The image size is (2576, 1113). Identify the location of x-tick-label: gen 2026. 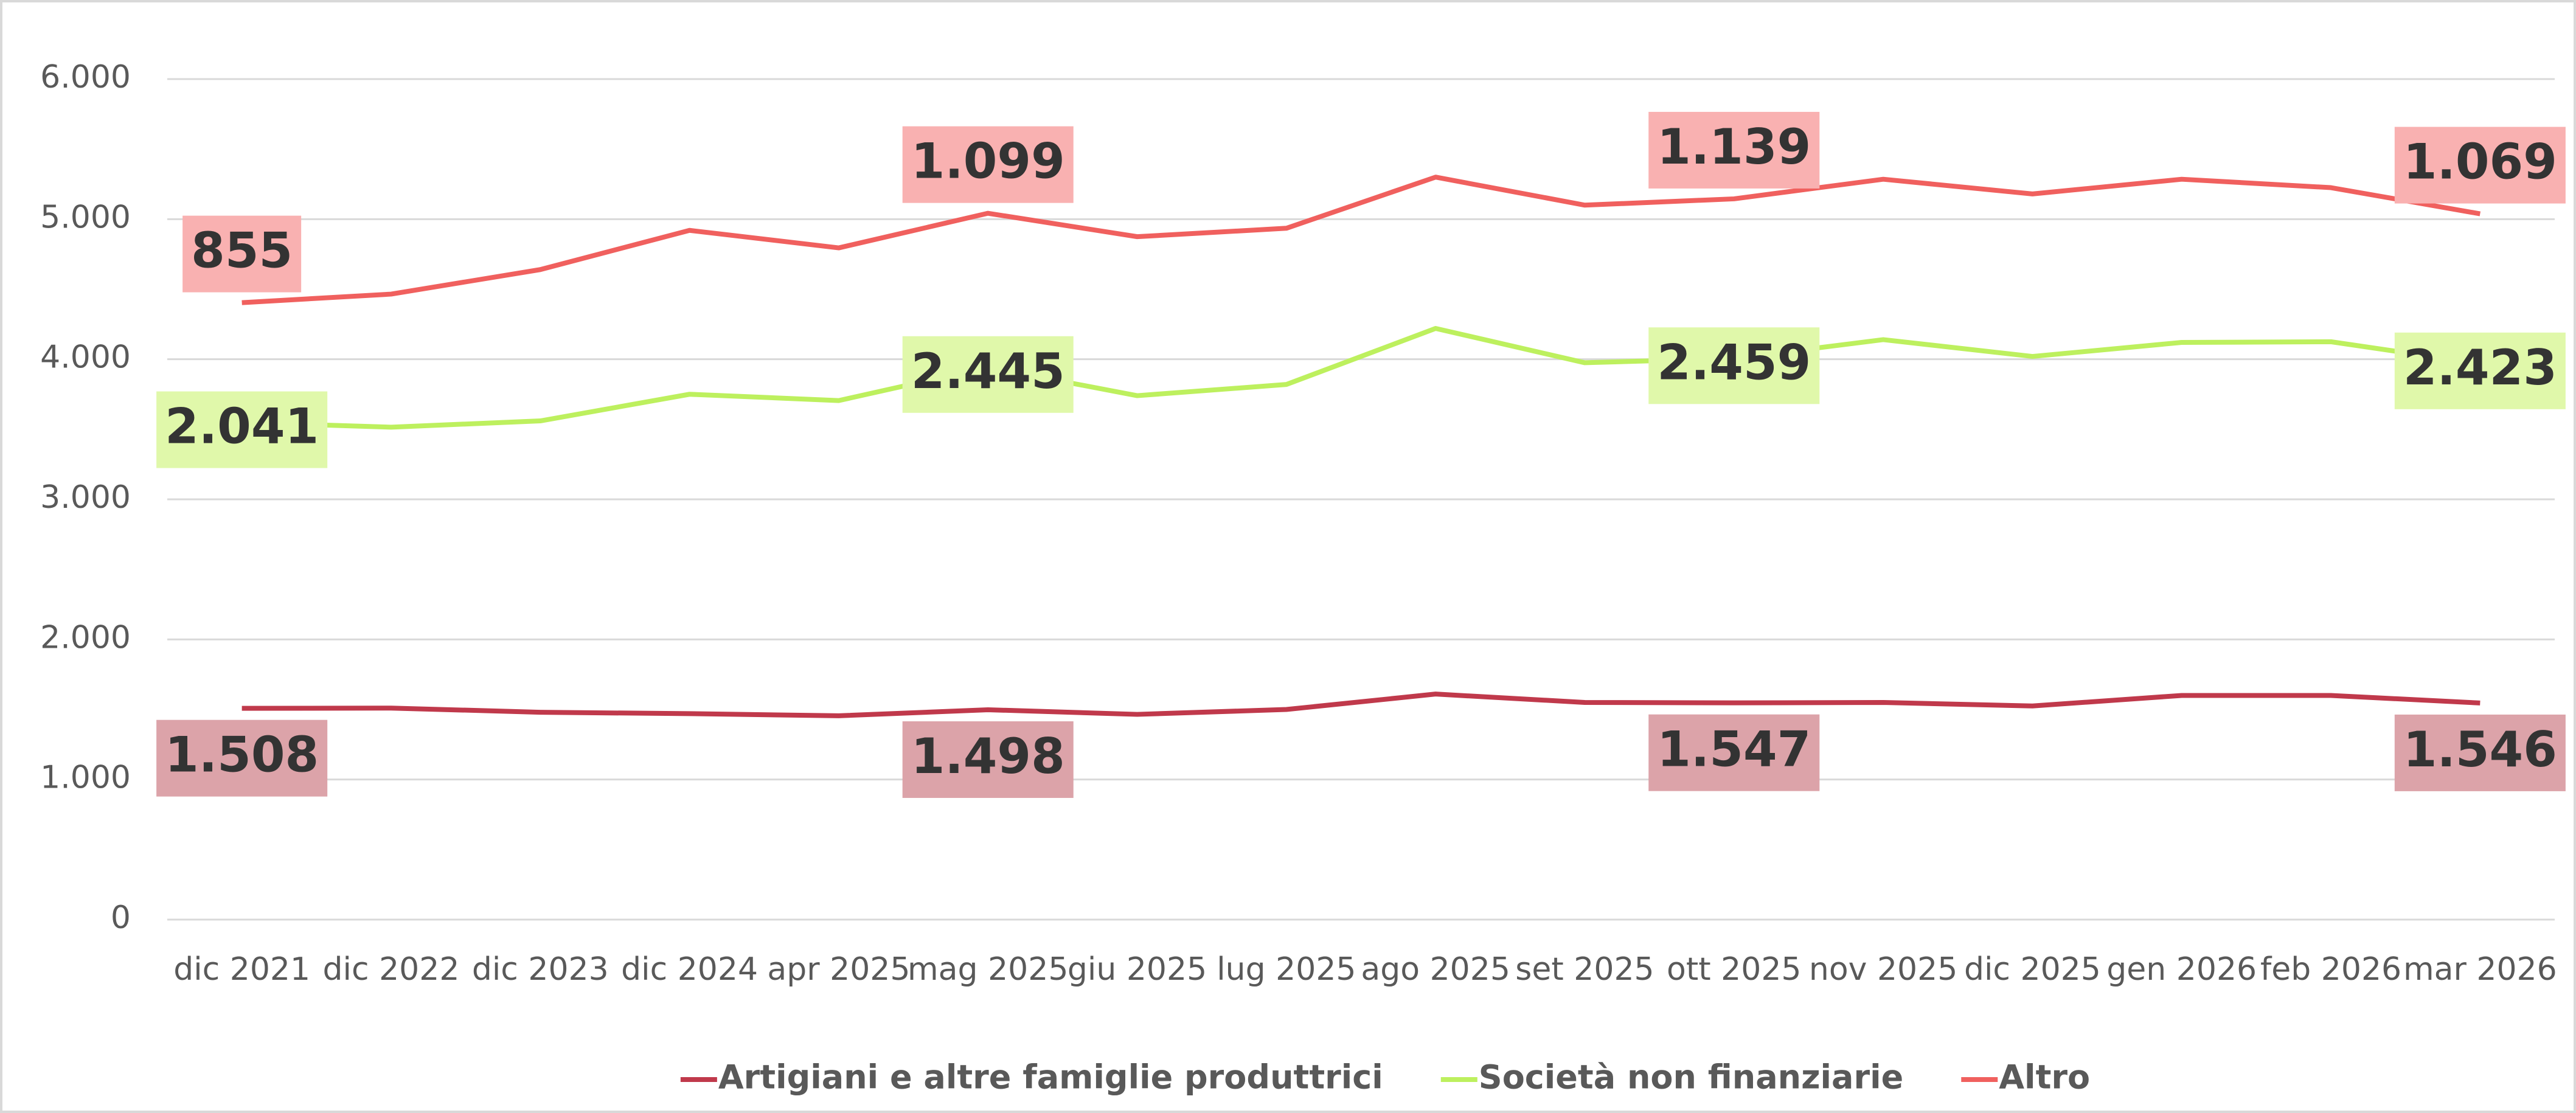
(2181, 969).